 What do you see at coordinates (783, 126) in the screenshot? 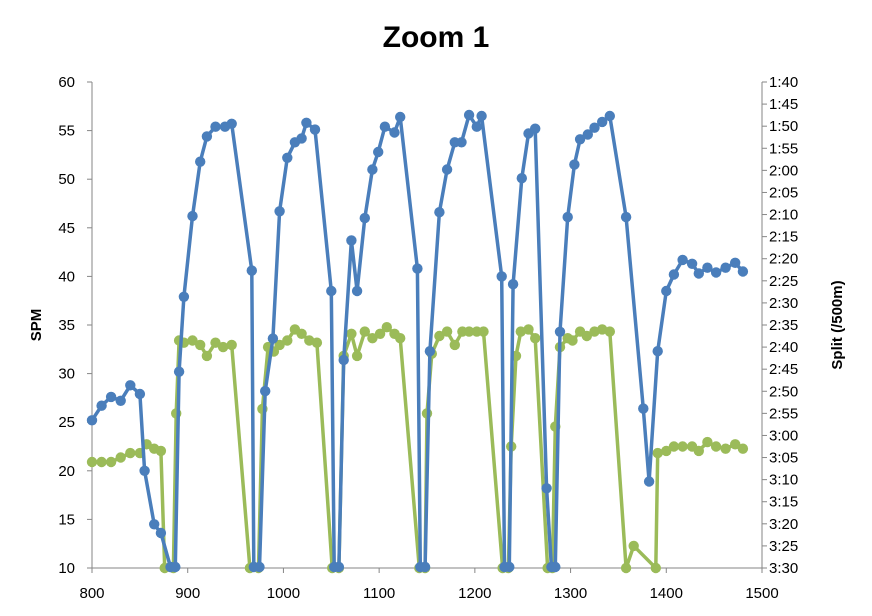
I see `y2-tick-label: 1:50` at bounding box center [783, 126].